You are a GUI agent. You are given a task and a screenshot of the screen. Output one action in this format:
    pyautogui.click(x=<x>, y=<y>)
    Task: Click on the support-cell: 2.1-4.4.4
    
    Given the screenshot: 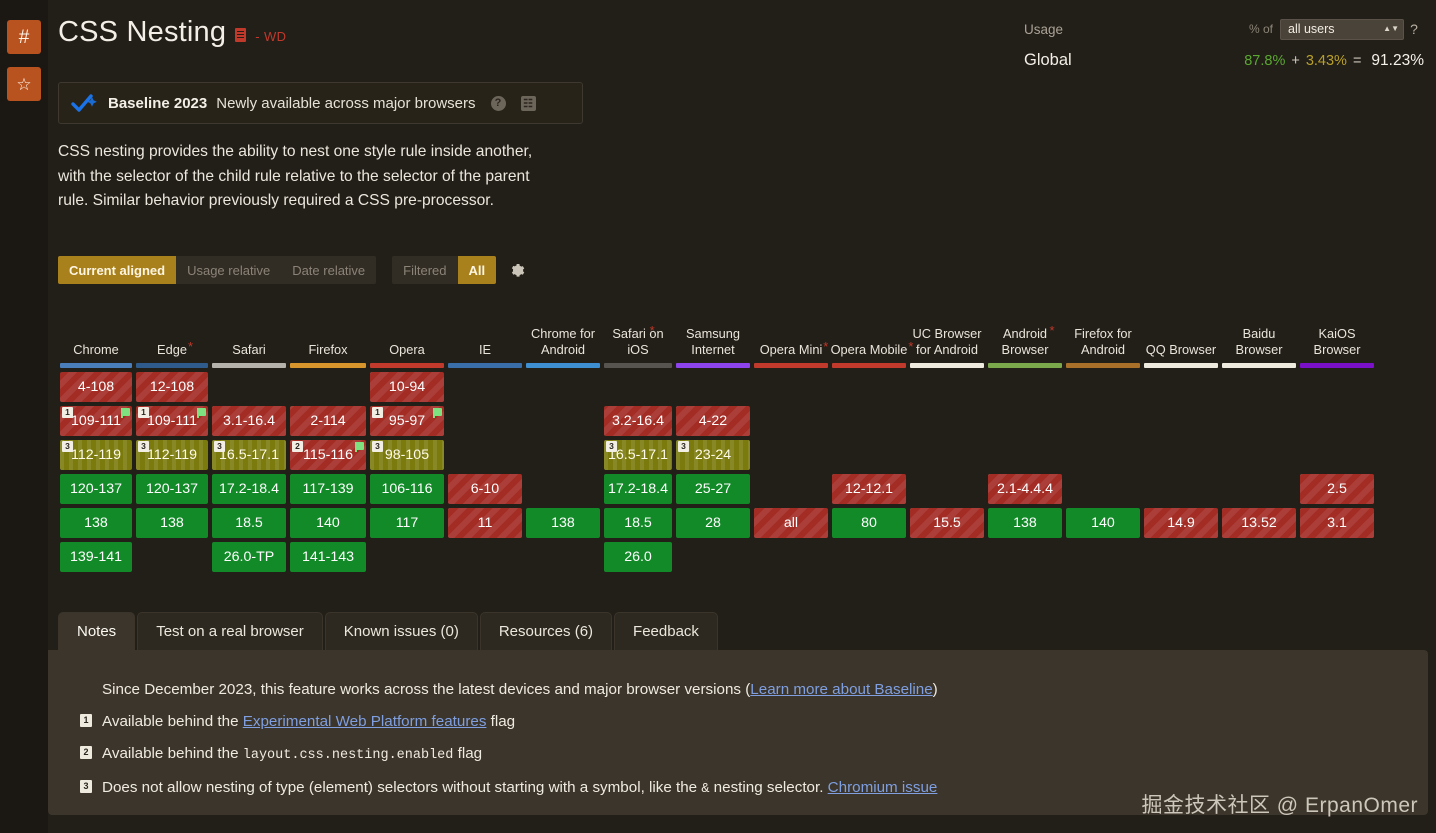 What is the action you would take?
    pyautogui.click(x=1025, y=491)
    